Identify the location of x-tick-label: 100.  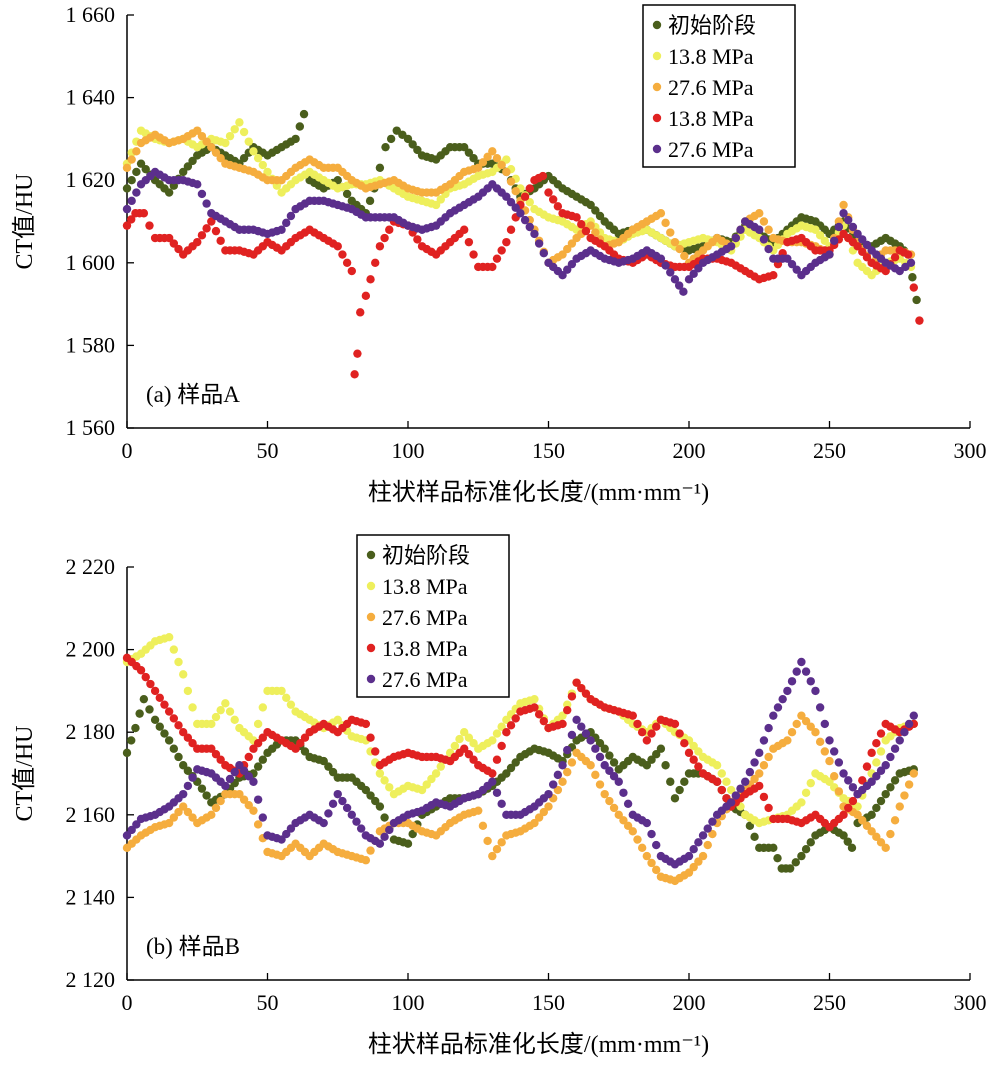
(408, 450).